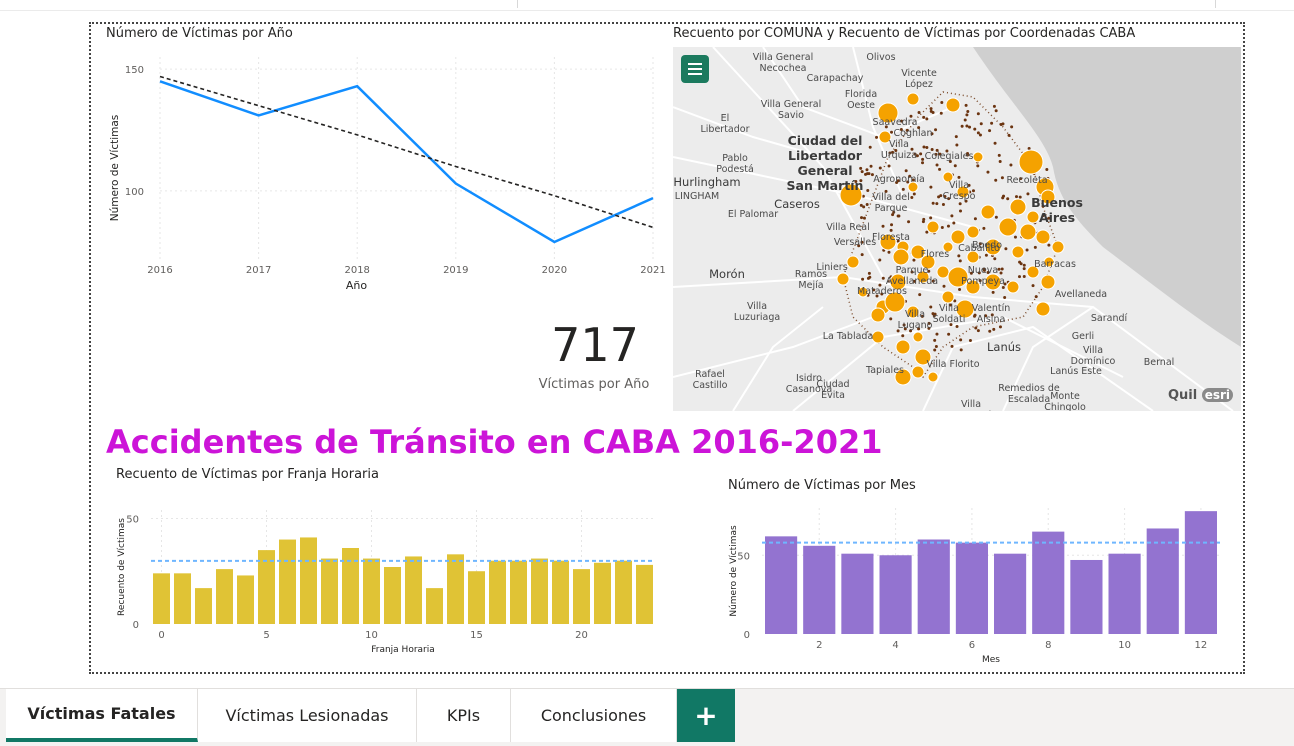  Describe the element at coordinates (991, 314) in the screenshot. I see `map-place-label: Valentín Alsina` at that location.